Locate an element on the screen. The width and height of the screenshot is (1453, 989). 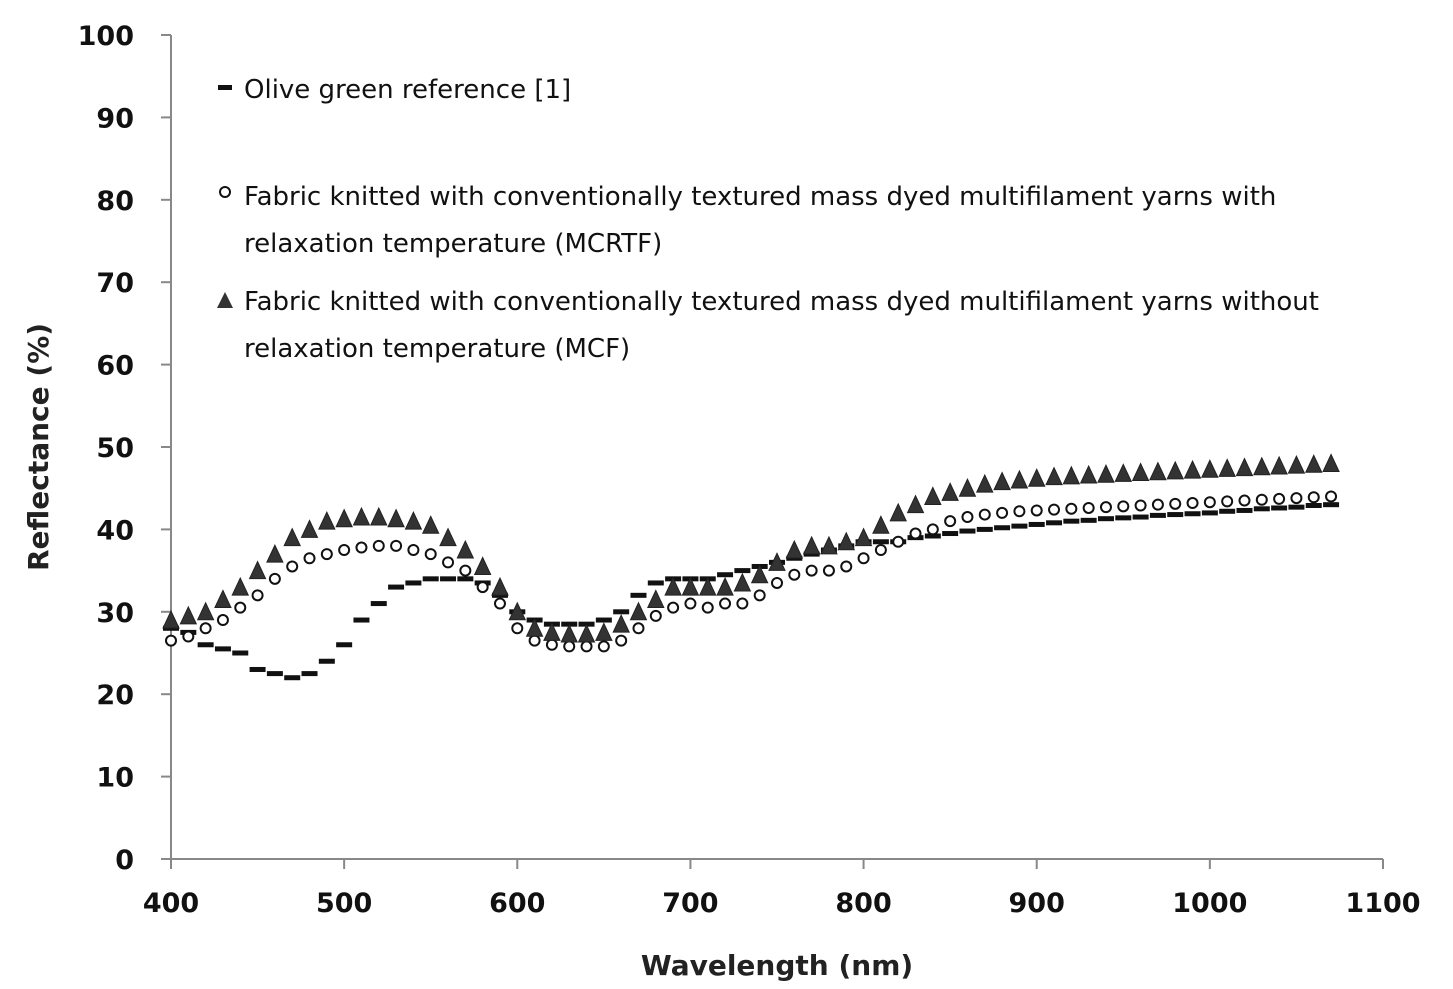
y-tick-label: 0 is located at coordinates (124, 860).